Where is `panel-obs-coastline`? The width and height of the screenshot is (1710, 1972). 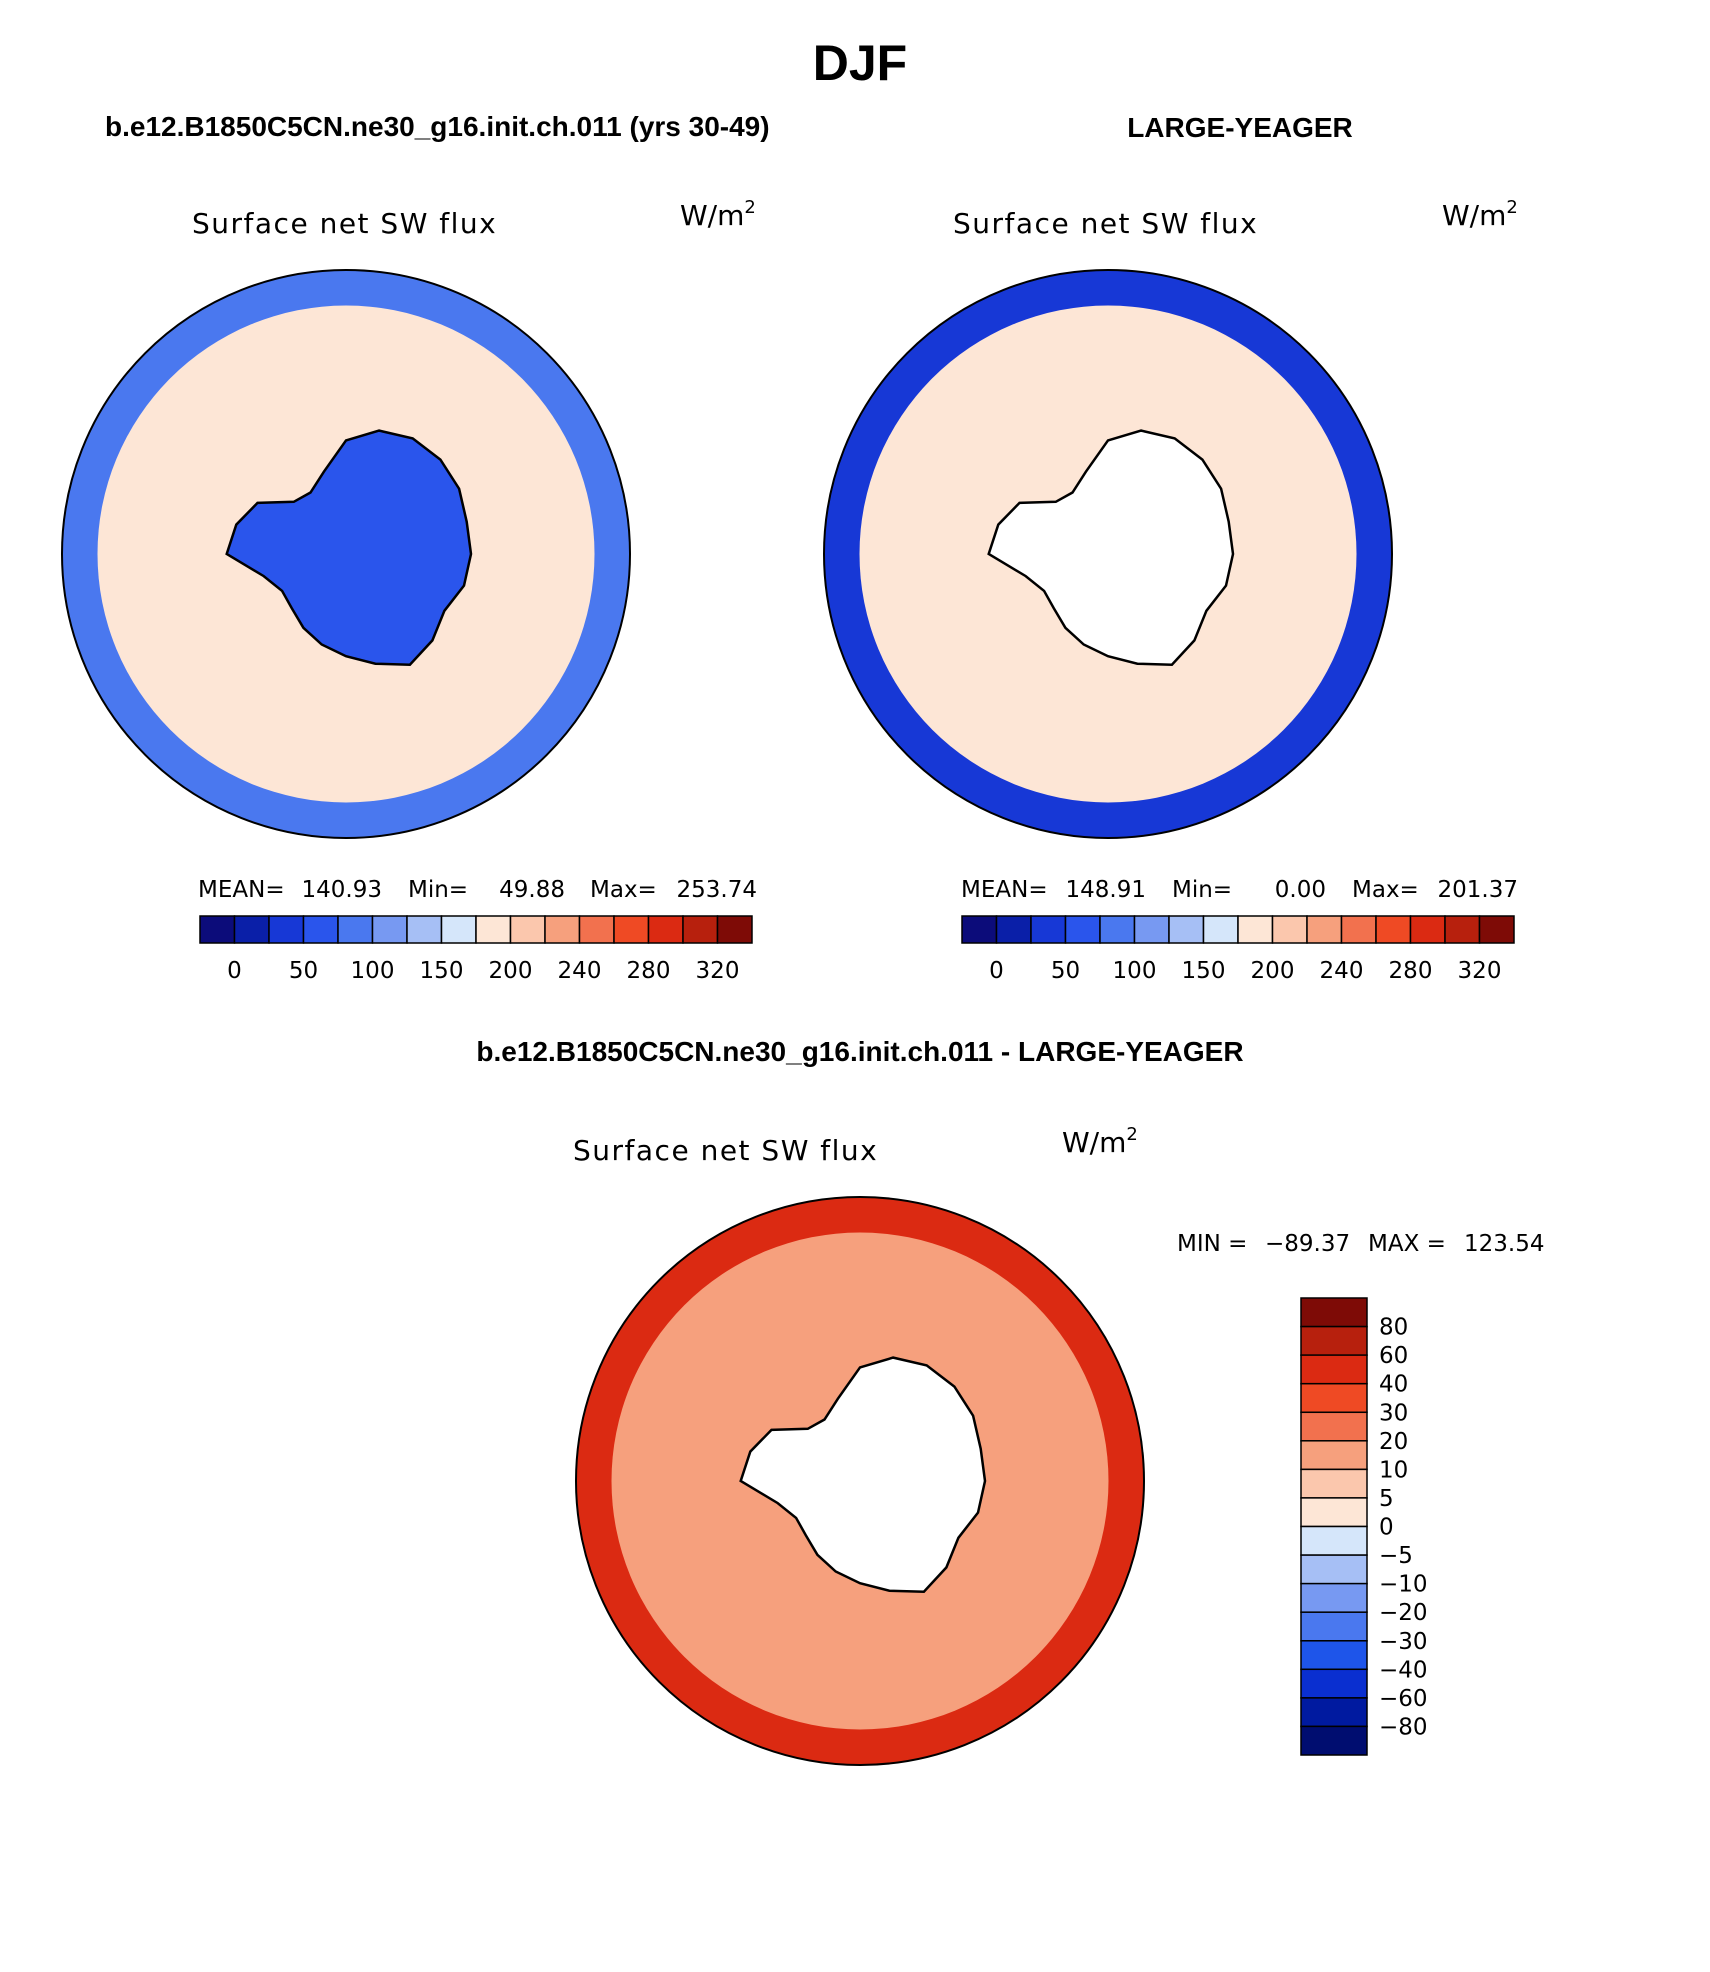
panel-obs-coastline is located at coordinates (1111, 547).